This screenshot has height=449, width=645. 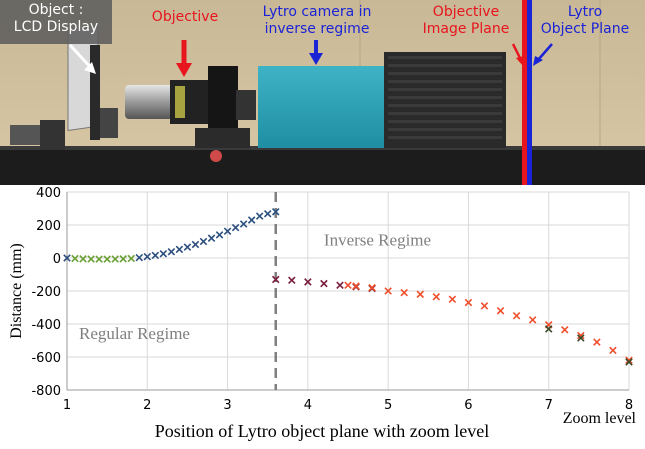 I want to click on object-label-line1: Object :, so click(x=56, y=10).